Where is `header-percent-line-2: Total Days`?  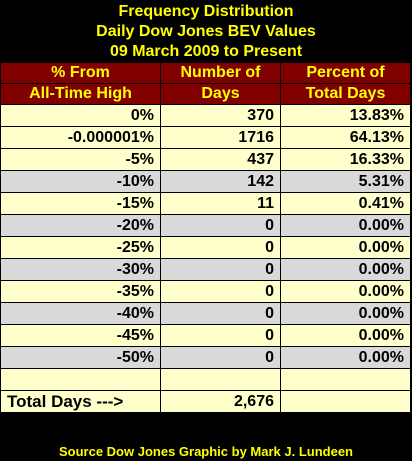 header-percent-line-2: Total Days is located at coordinates (345, 94).